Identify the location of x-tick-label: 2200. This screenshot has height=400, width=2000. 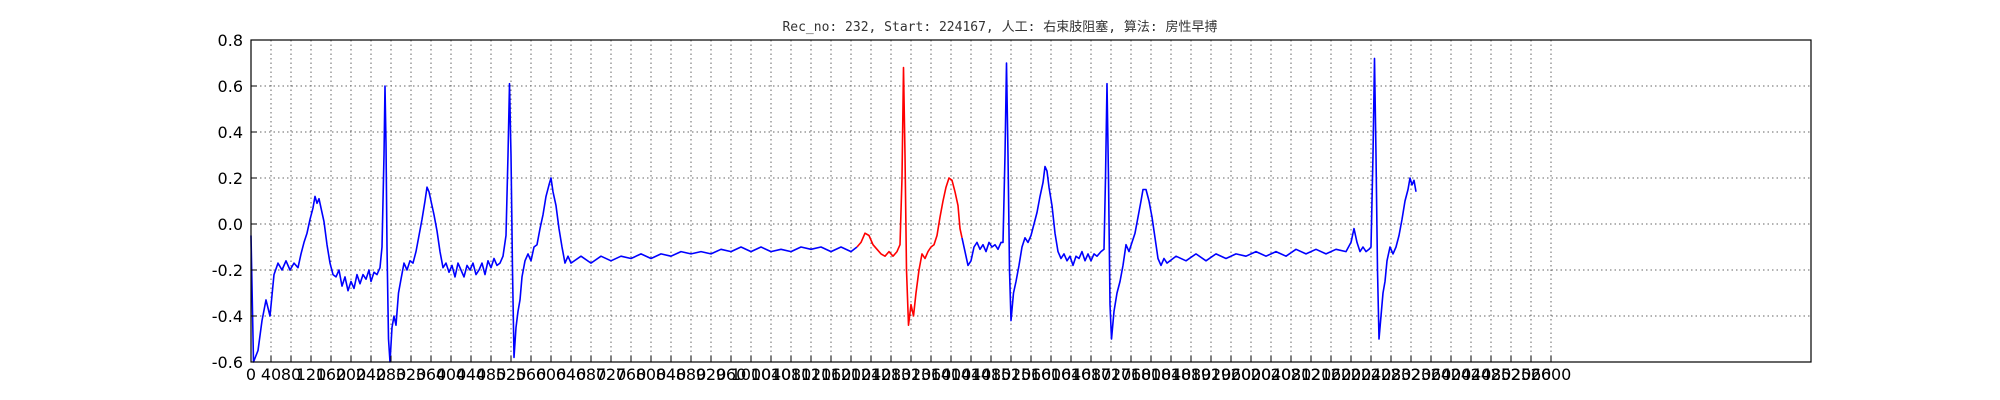
(1351, 374).